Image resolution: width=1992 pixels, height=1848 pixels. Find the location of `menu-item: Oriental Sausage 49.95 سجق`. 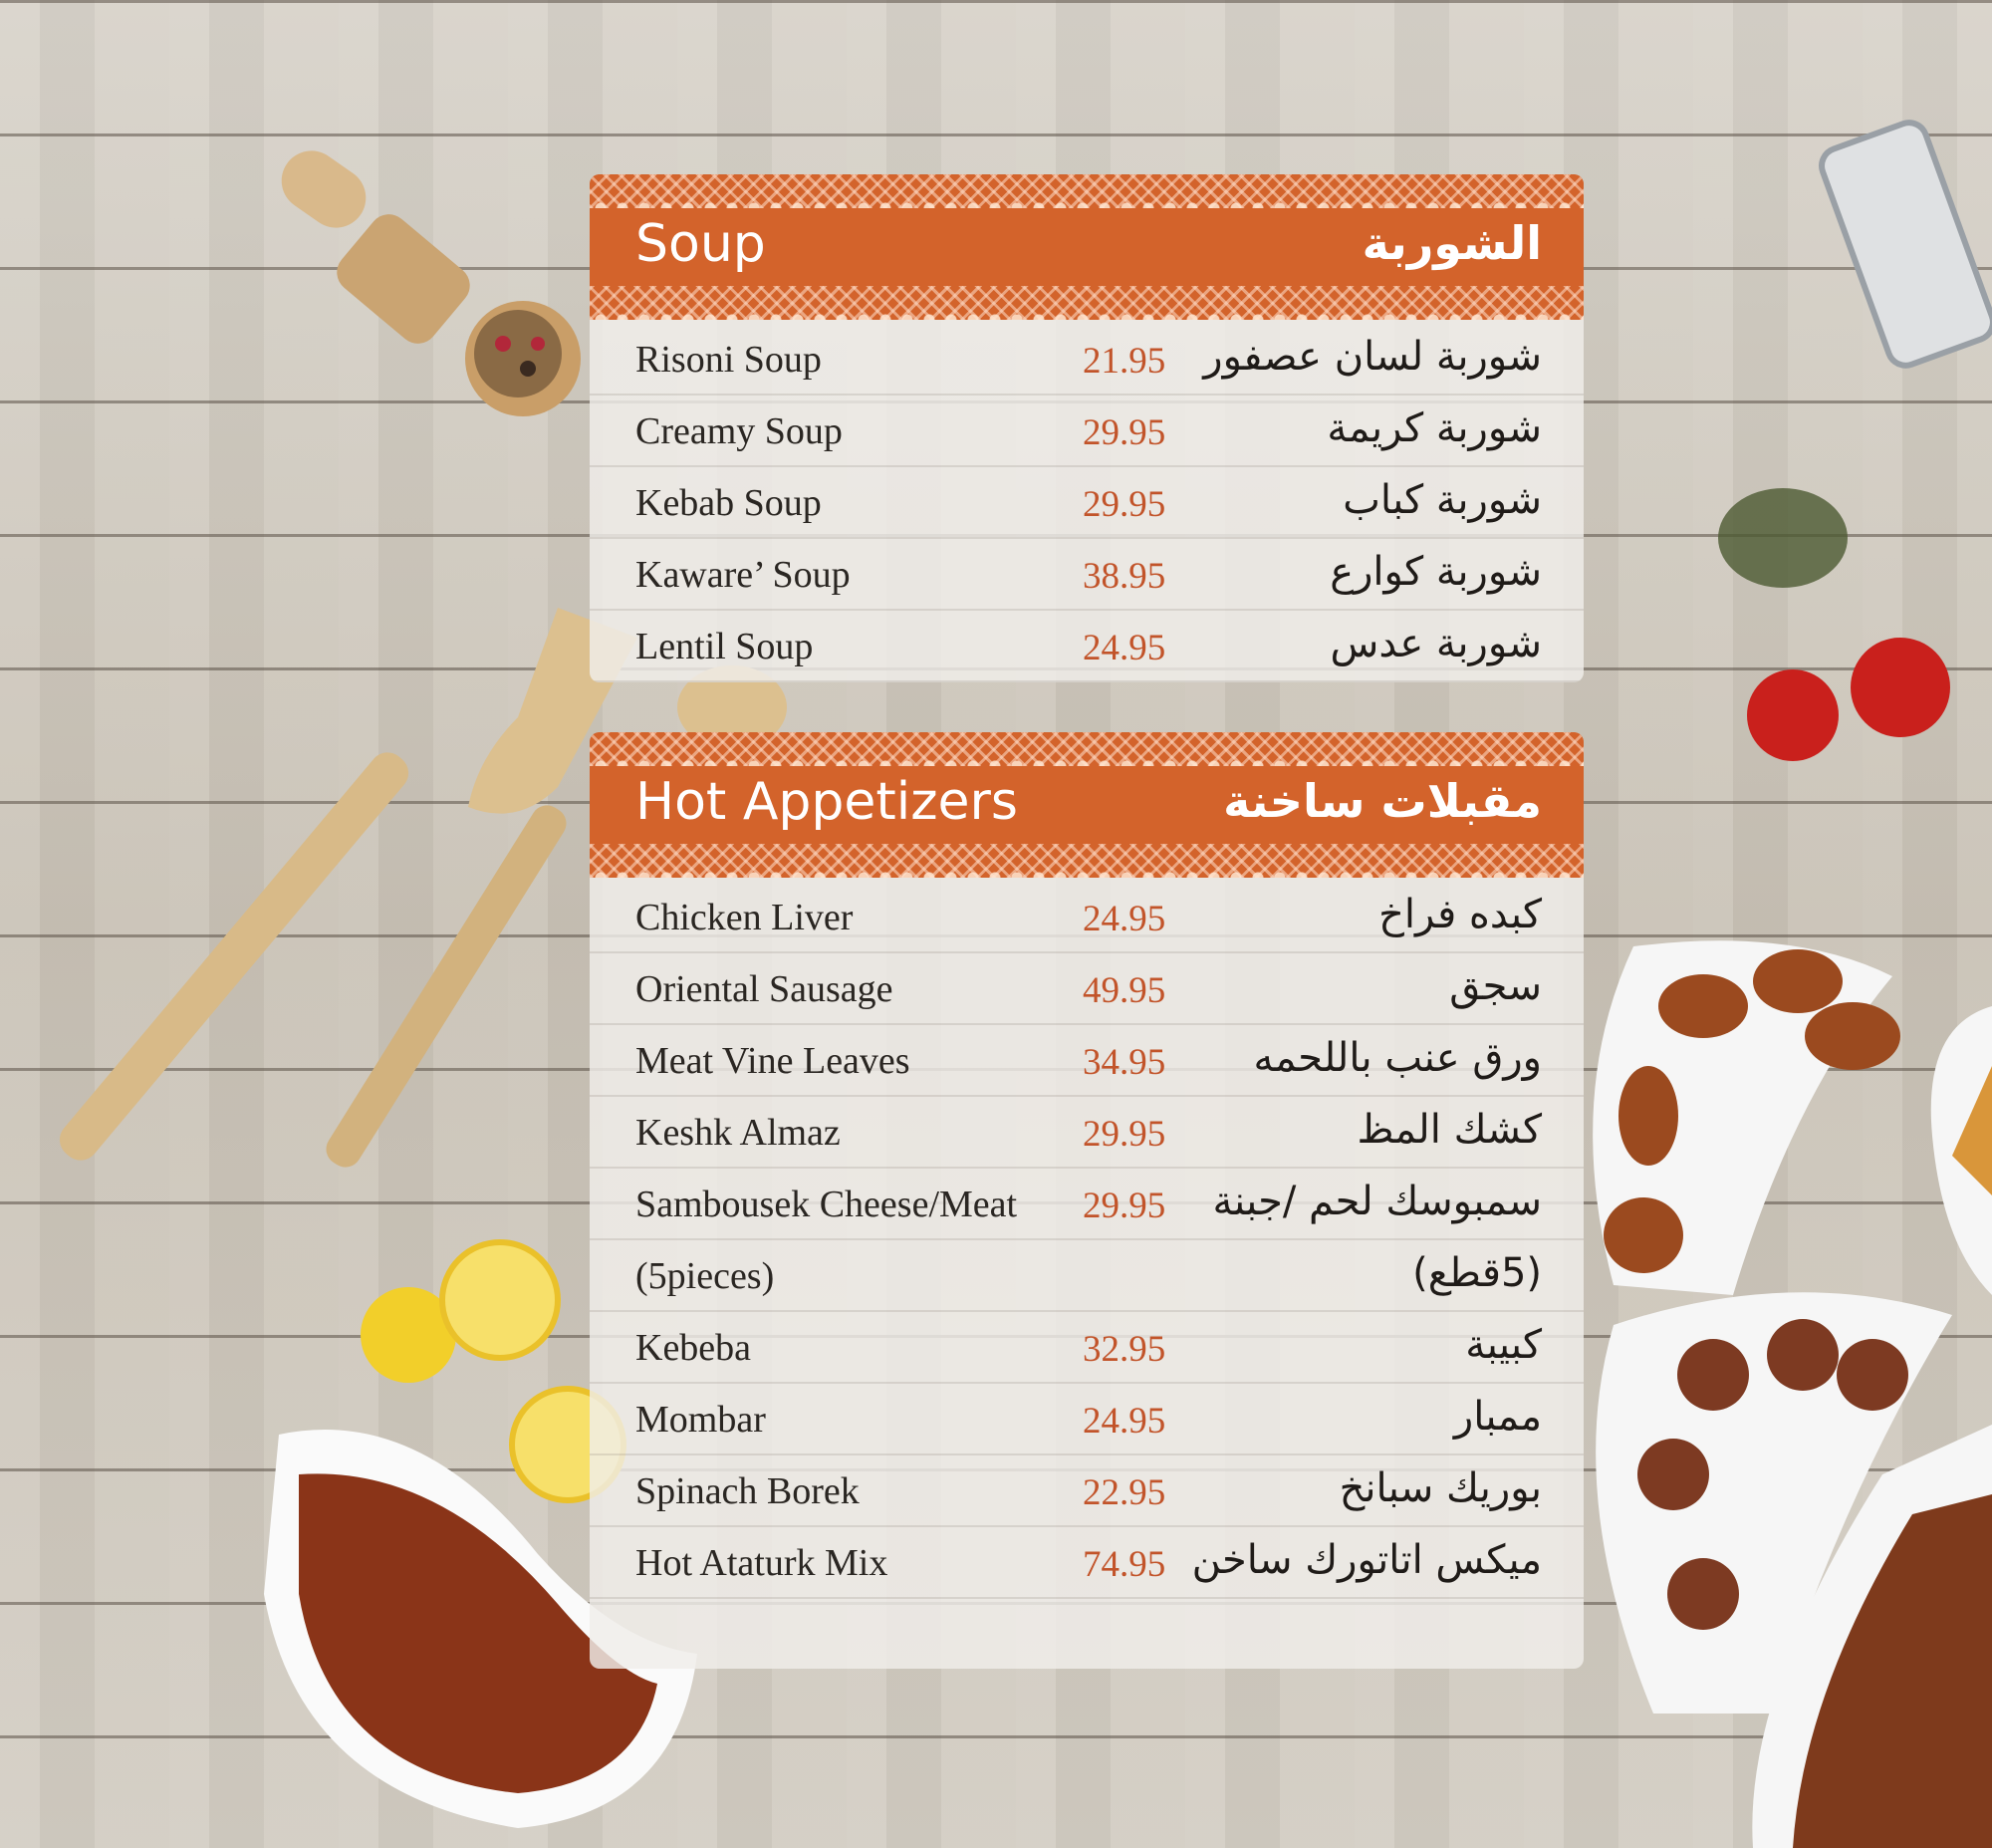

menu-item: Oriental Sausage 49.95 سجق is located at coordinates (1087, 989).